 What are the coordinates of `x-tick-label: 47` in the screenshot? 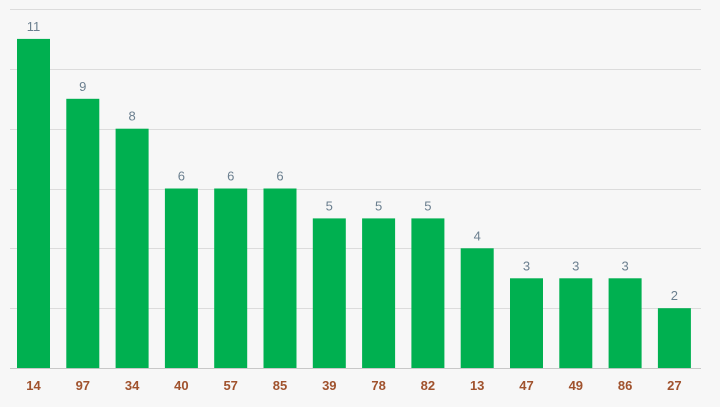 It's located at (526, 385).